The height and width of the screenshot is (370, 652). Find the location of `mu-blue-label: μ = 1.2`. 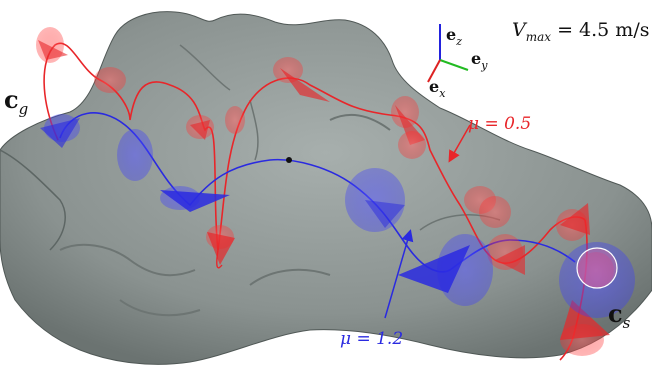

mu-blue-label: μ = 1.2 is located at coordinates (371, 339).